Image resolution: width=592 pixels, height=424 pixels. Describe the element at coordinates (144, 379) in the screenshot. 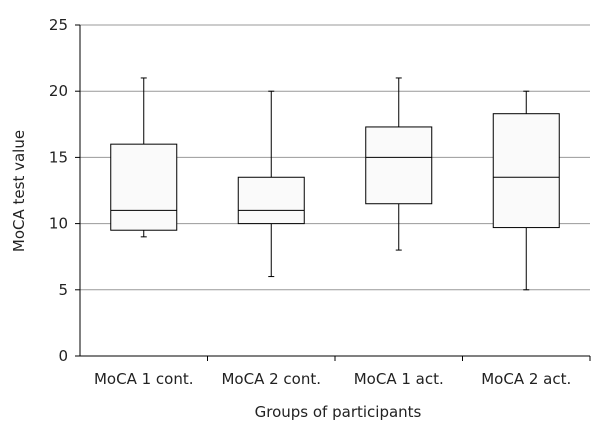

I see `x-tick-label: MoCA 1 cont.` at that location.